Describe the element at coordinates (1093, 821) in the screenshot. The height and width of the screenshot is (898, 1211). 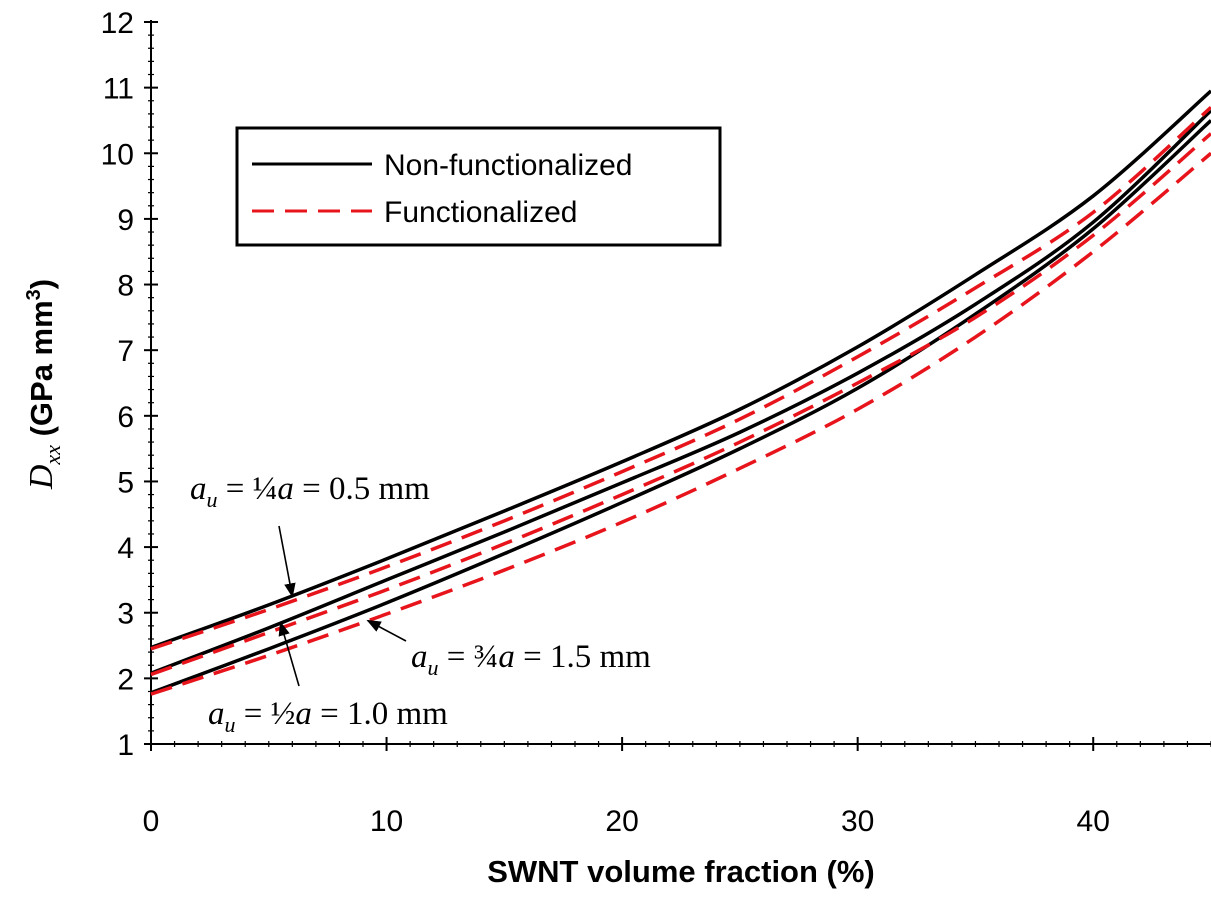
I see `x-tick-label: 40` at that location.